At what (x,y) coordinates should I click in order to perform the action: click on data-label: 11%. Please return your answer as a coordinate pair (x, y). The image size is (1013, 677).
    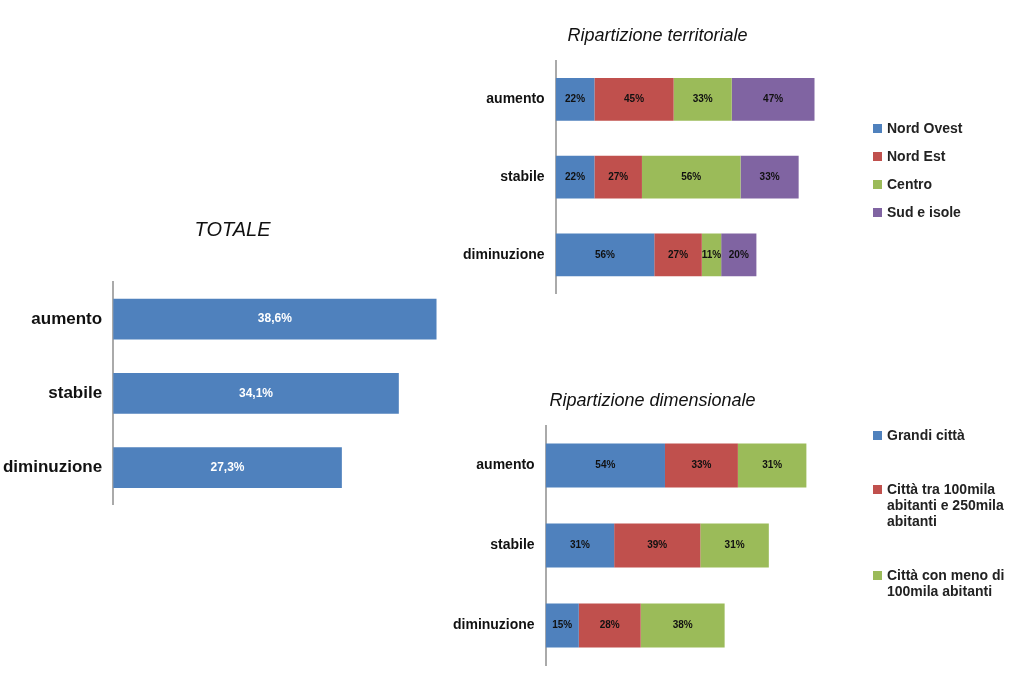
    Looking at the image, I should click on (711, 254).